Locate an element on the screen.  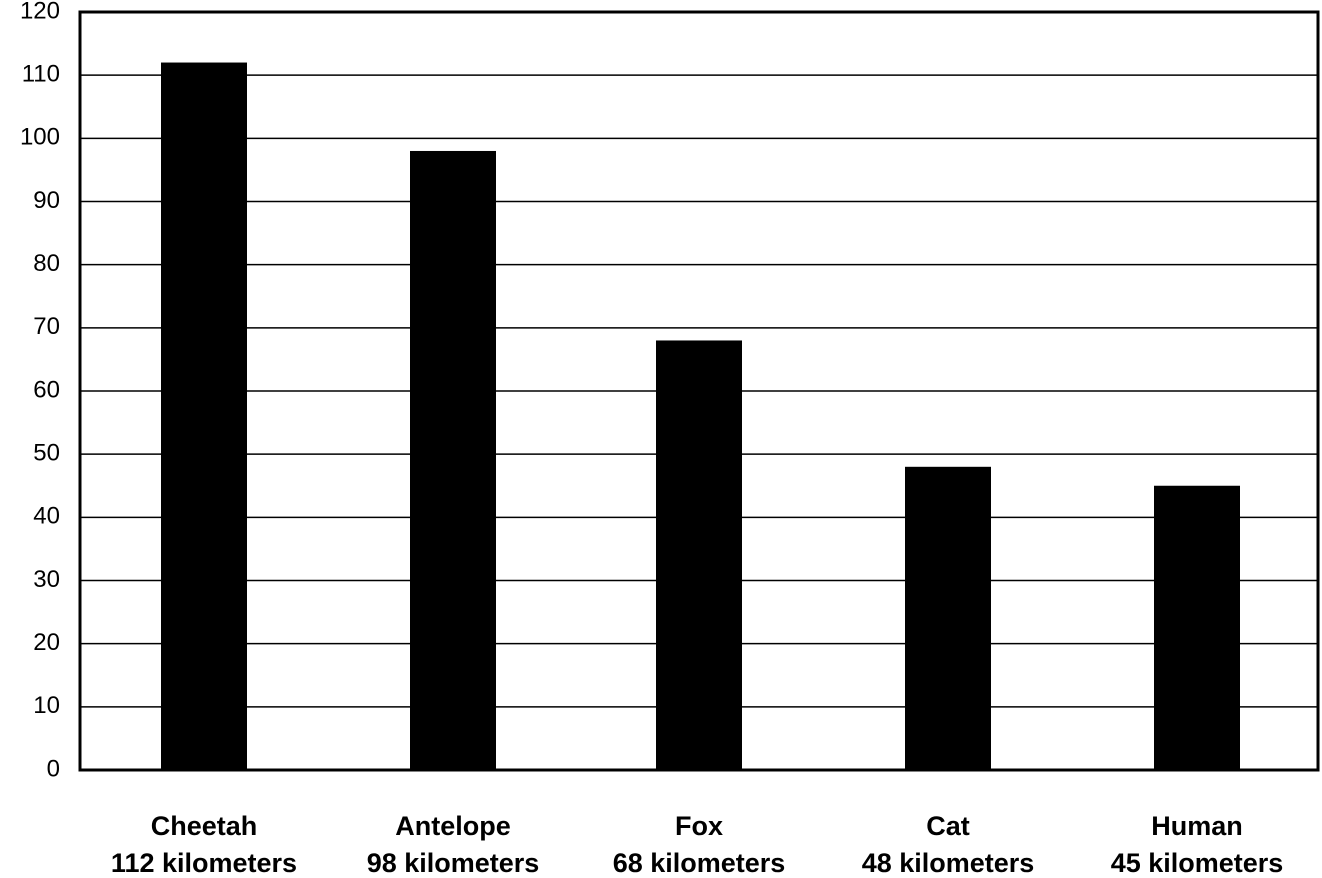
value-label: 45 kilometers is located at coordinates (1197, 863).